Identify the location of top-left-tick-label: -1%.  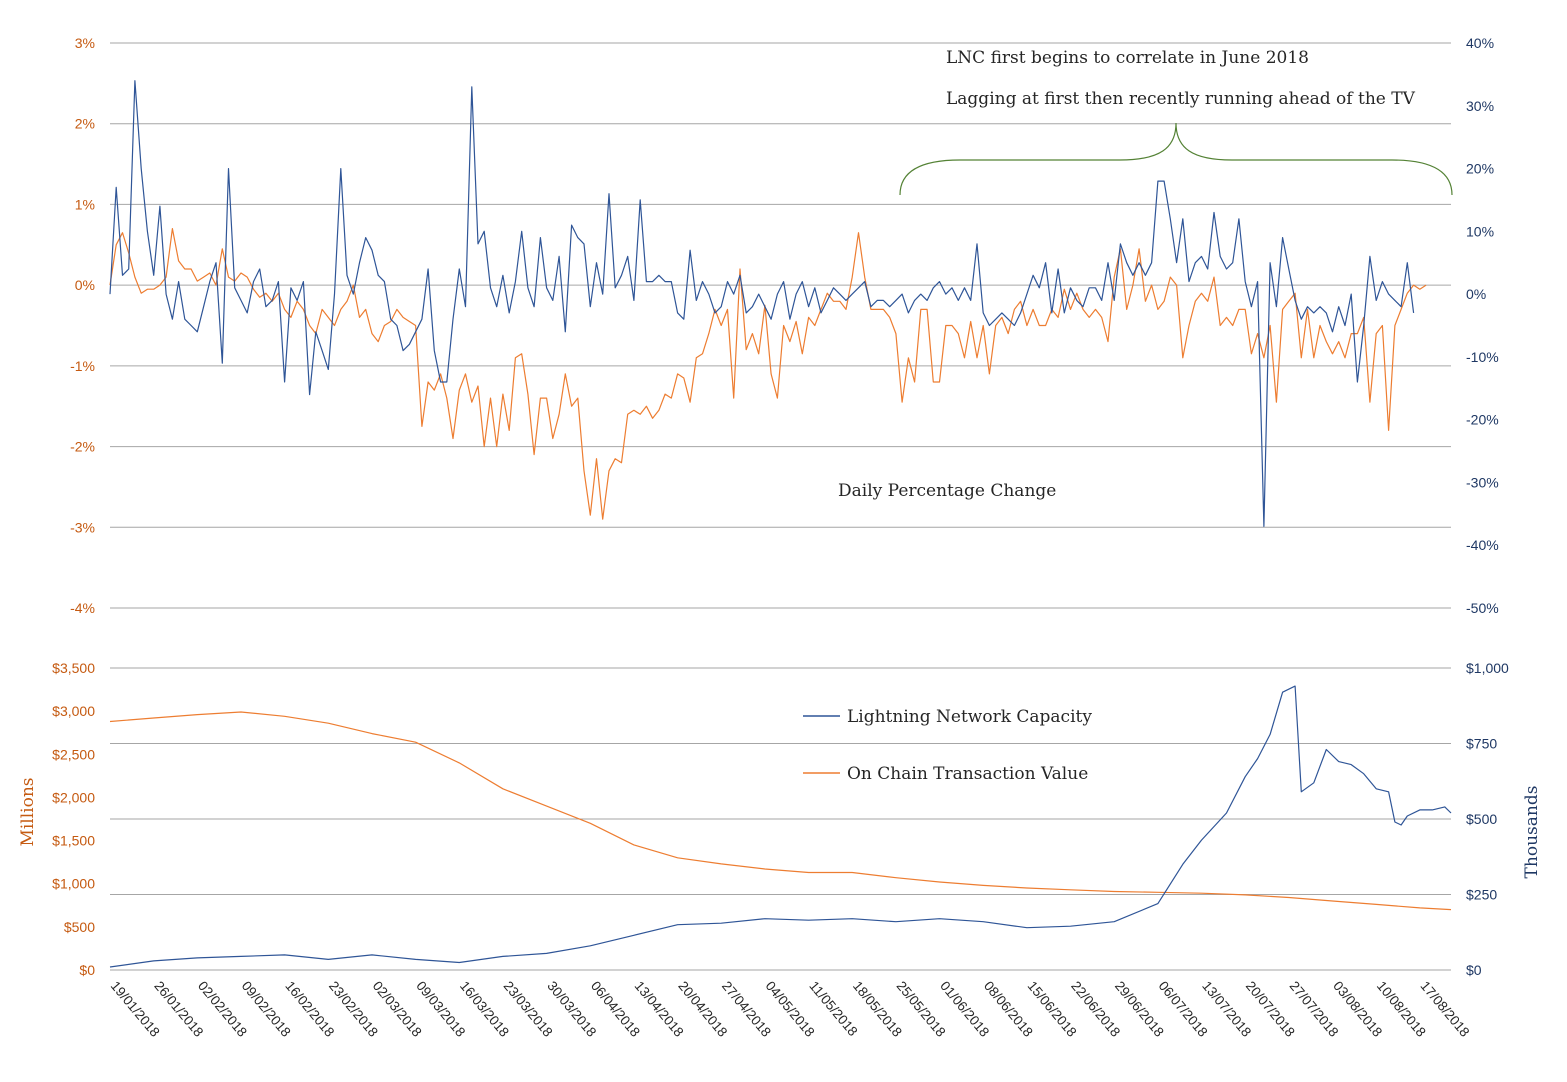
(82, 366).